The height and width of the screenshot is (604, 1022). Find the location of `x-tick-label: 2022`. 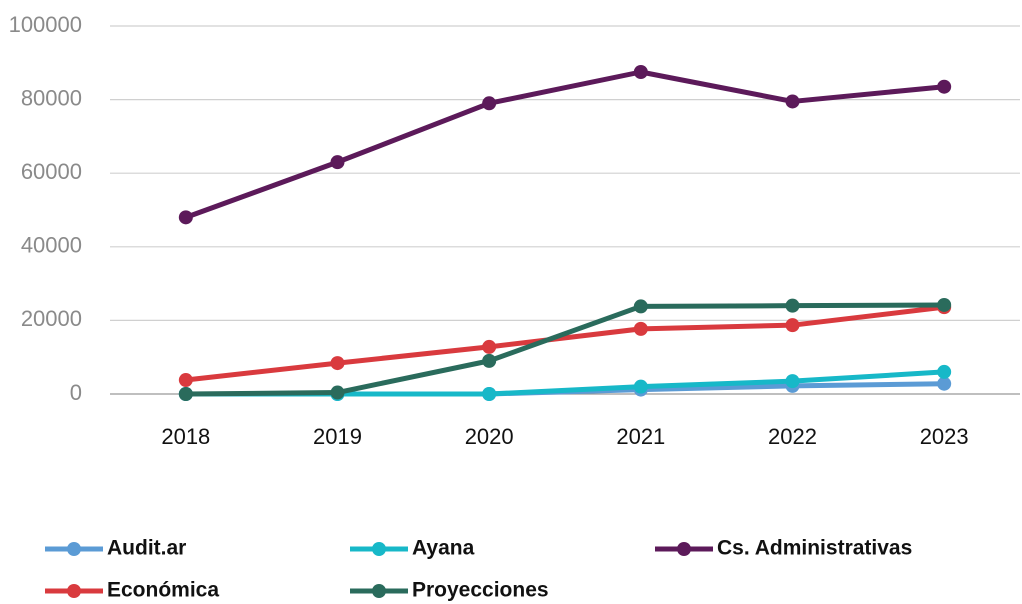

x-tick-label: 2022 is located at coordinates (792, 436).